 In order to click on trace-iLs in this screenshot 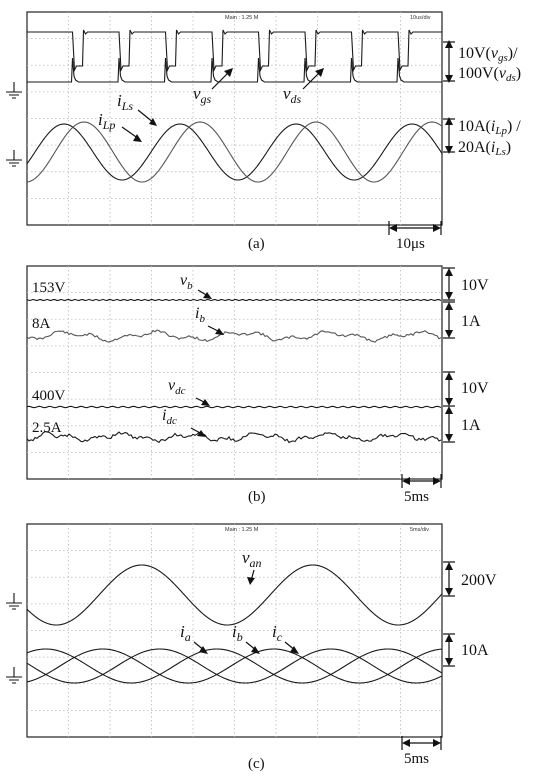, I will do `click(234, 152)`.